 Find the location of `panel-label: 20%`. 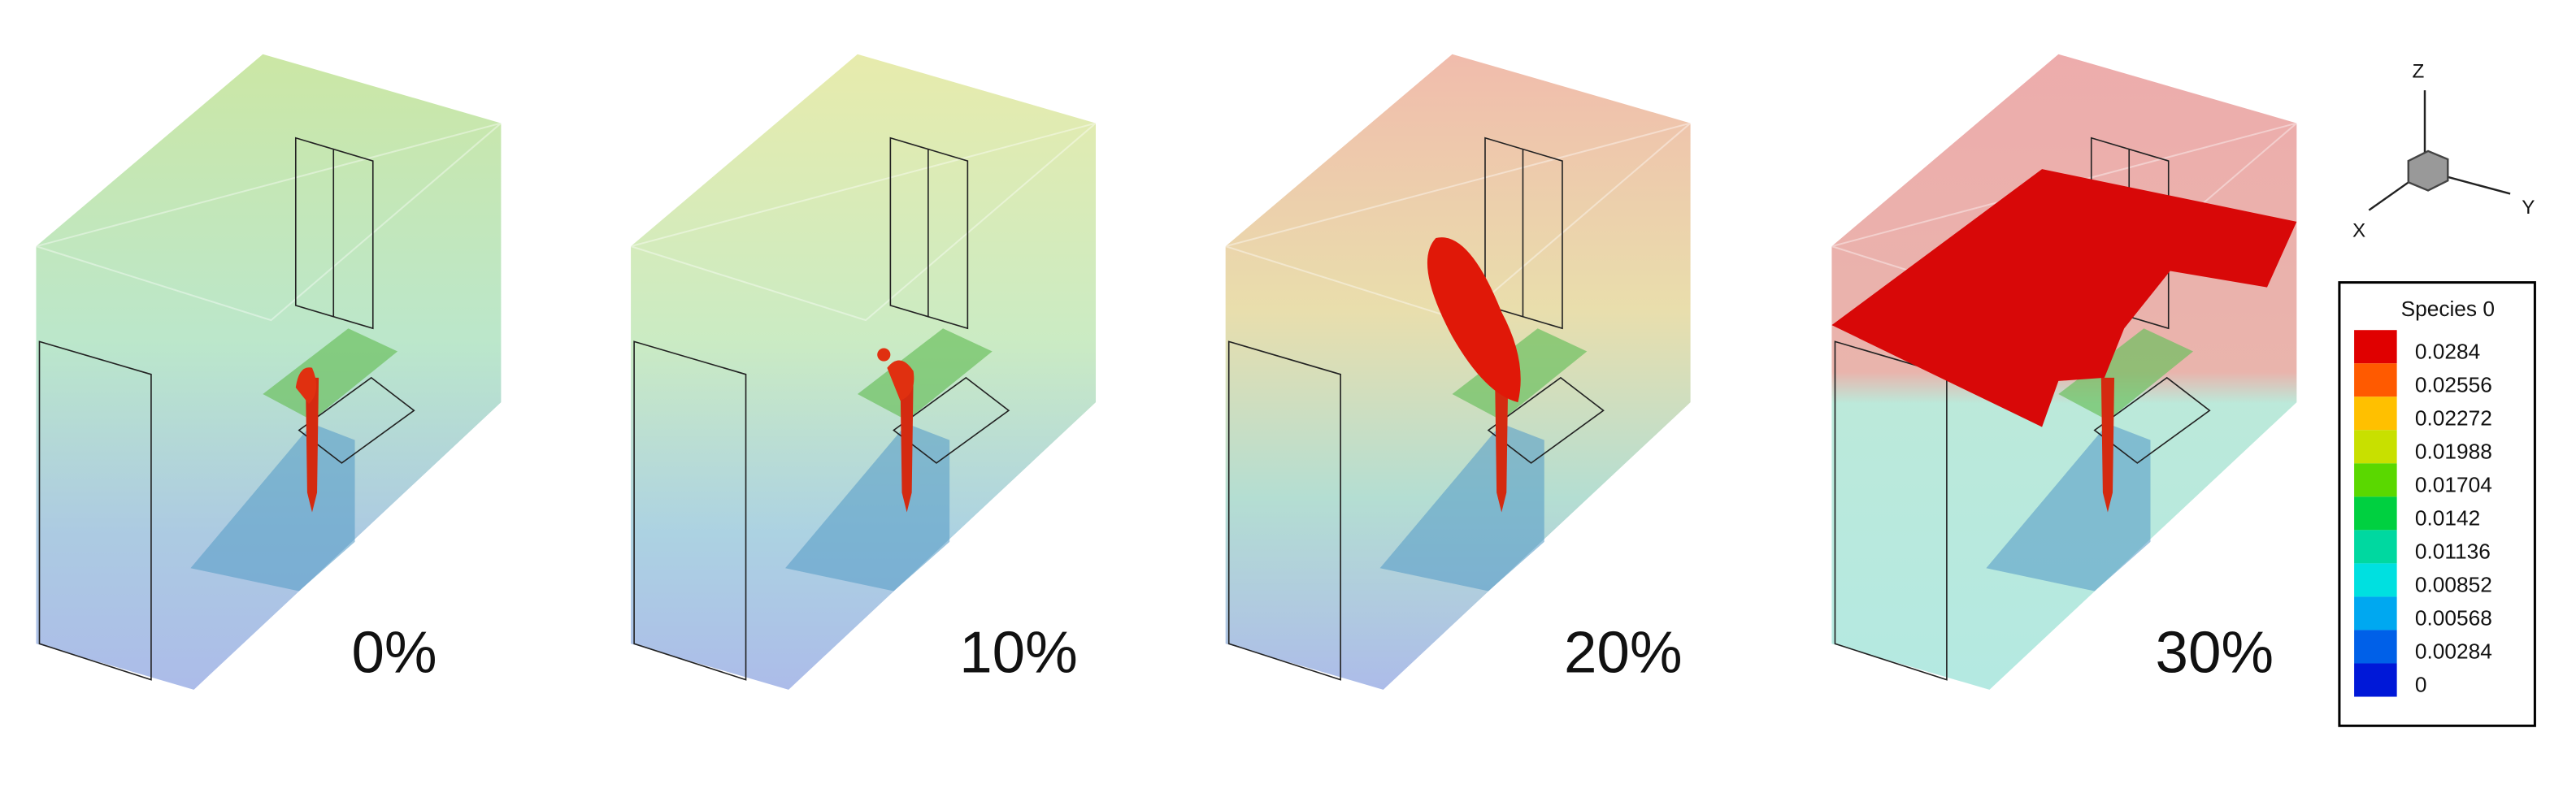

panel-label: 20% is located at coordinates (1623, 653).